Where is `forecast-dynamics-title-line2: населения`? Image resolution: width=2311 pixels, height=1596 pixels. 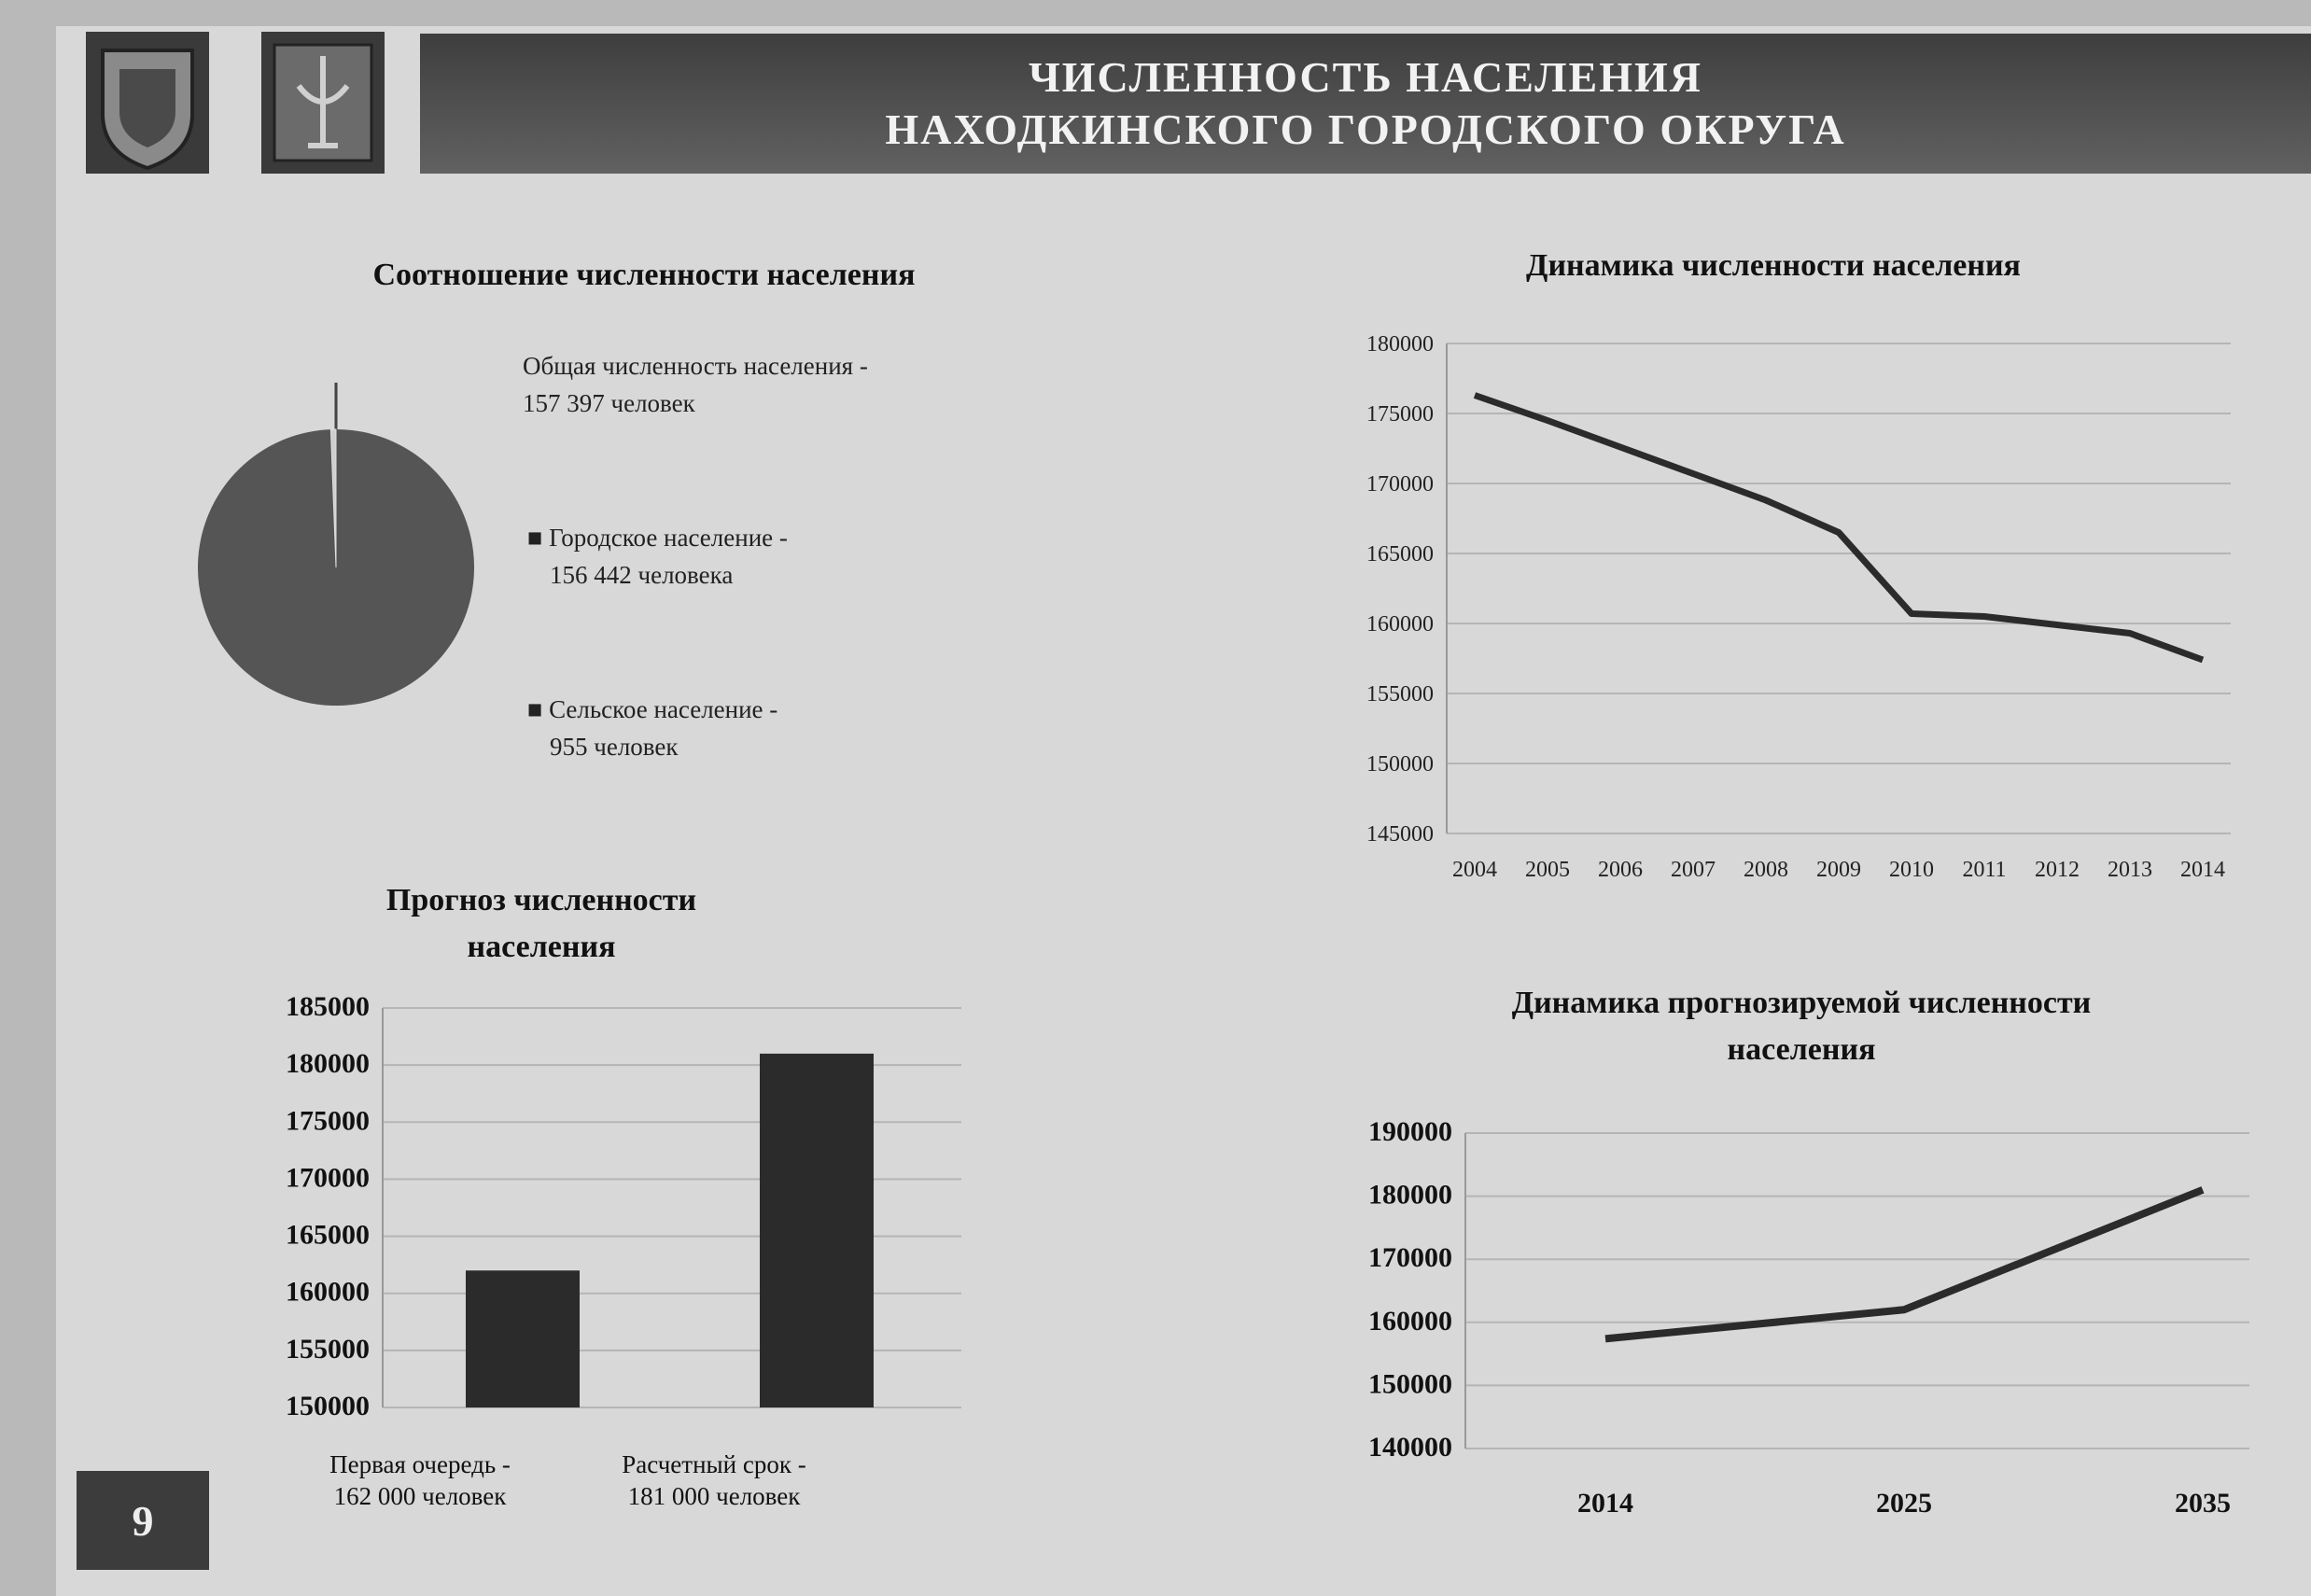
forecast-dynamics-title-line2: населения is located at coordinates (1802, 1049).